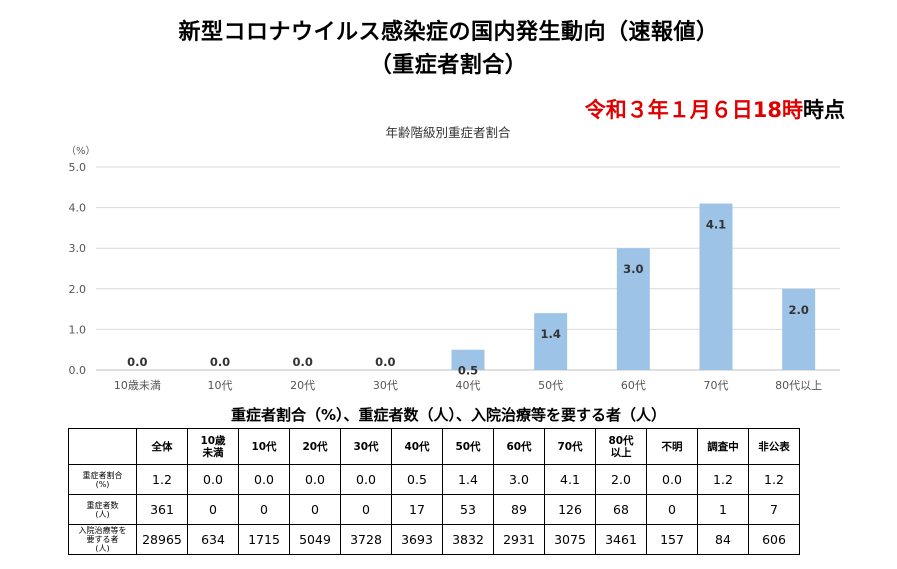 The height and width of the screenshot is (569, 897). Describe the element at coordinates (798, 310) in the screenshot. I see `data-label: 2.0` at that location.